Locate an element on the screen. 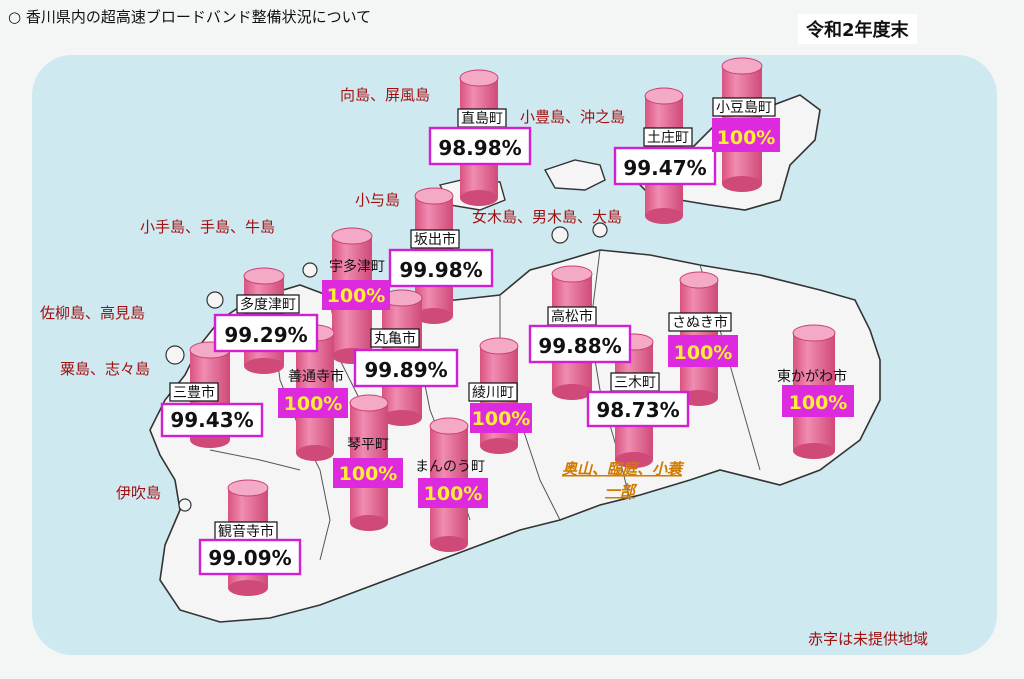 Image resolution: width=1024 pixels, height=679 pixels. island-label-0: 向島、屏風島 is located at coordinates (385, 95).